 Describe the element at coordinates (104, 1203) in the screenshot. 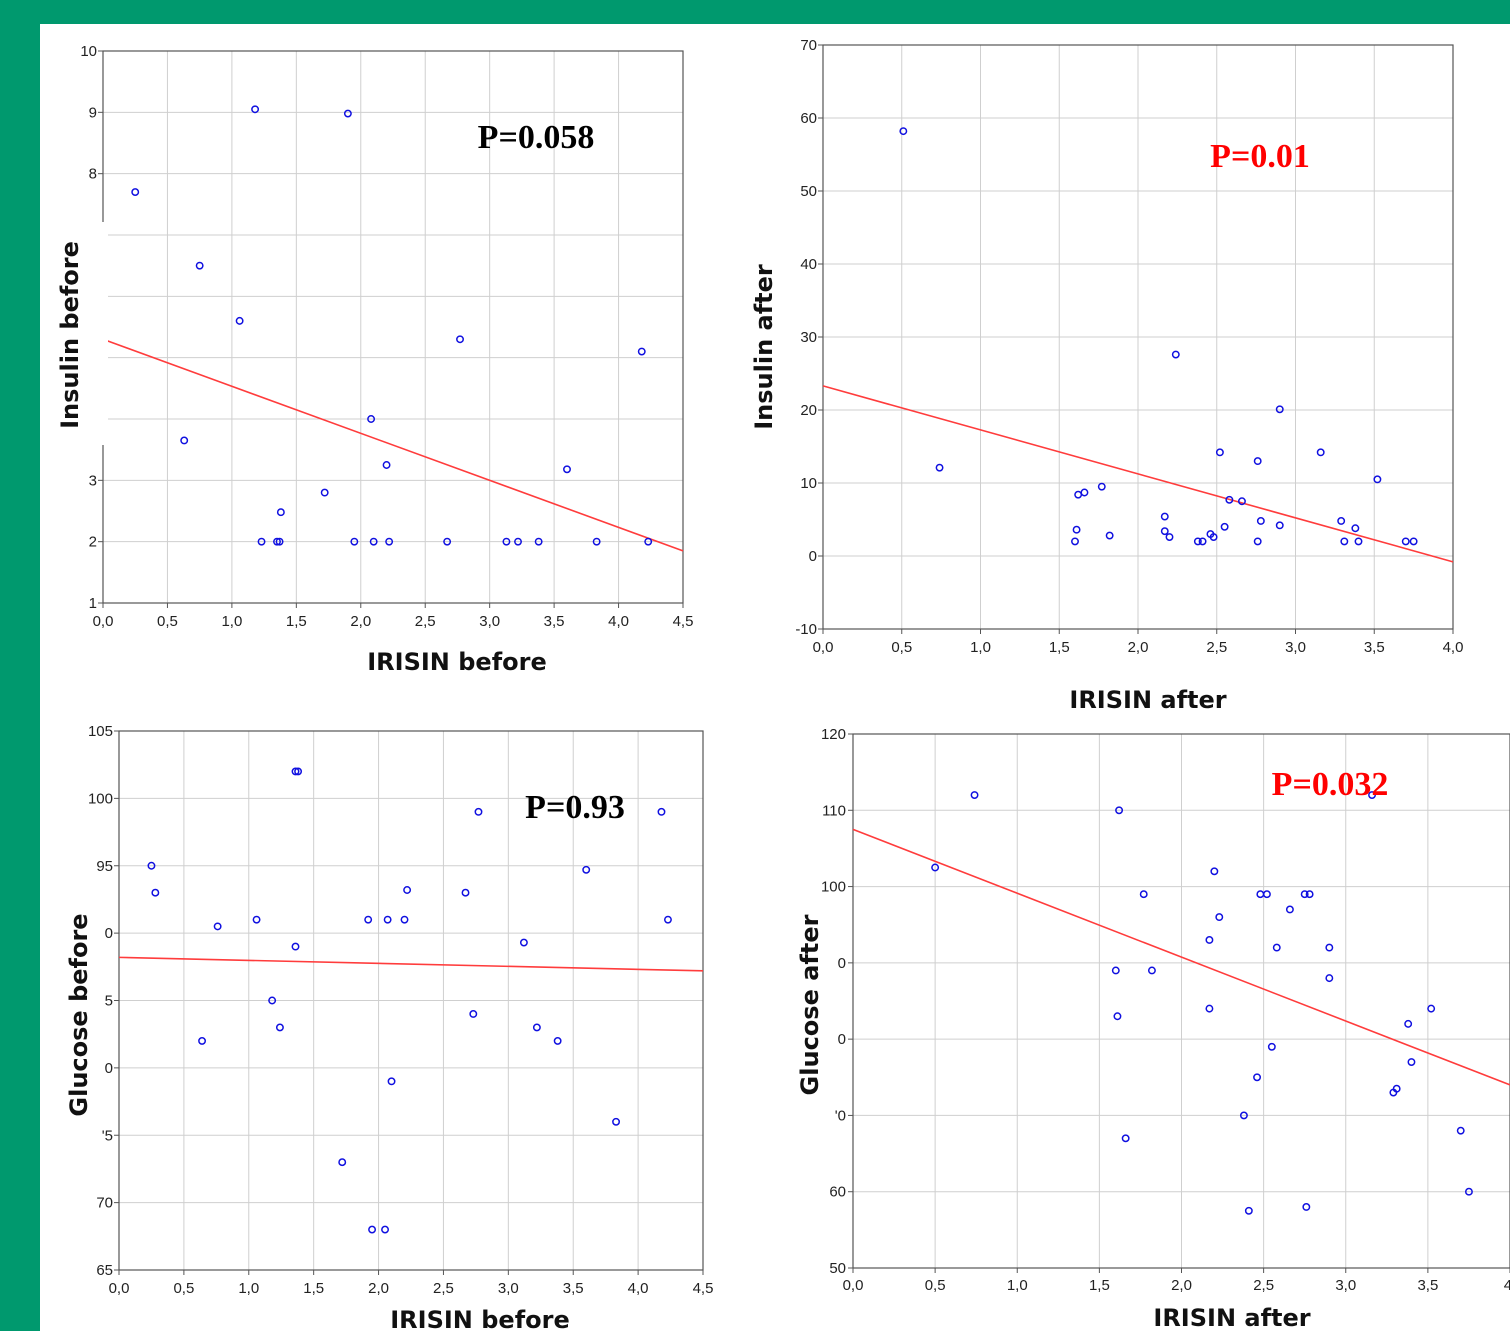

I see `y-tick-label: 70` at that location.